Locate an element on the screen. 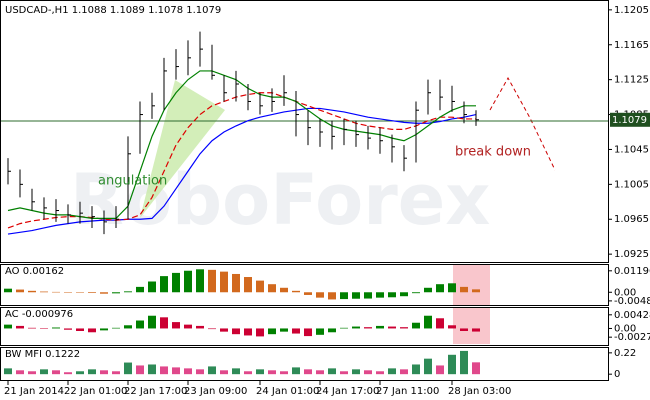 The width and height of the screenshot is (650, 400). x-tick-label: 27 Jan 11:00 is located at coordinates (407, 391).